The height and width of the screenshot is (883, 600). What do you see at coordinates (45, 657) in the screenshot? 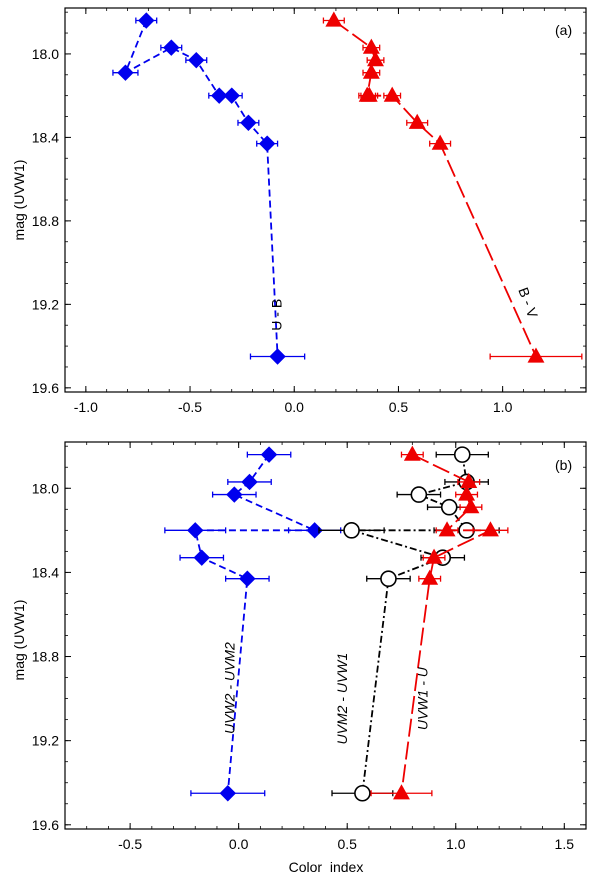
I see `panel-b-ytick-label: 18.8` at bounding box center [45, 657].